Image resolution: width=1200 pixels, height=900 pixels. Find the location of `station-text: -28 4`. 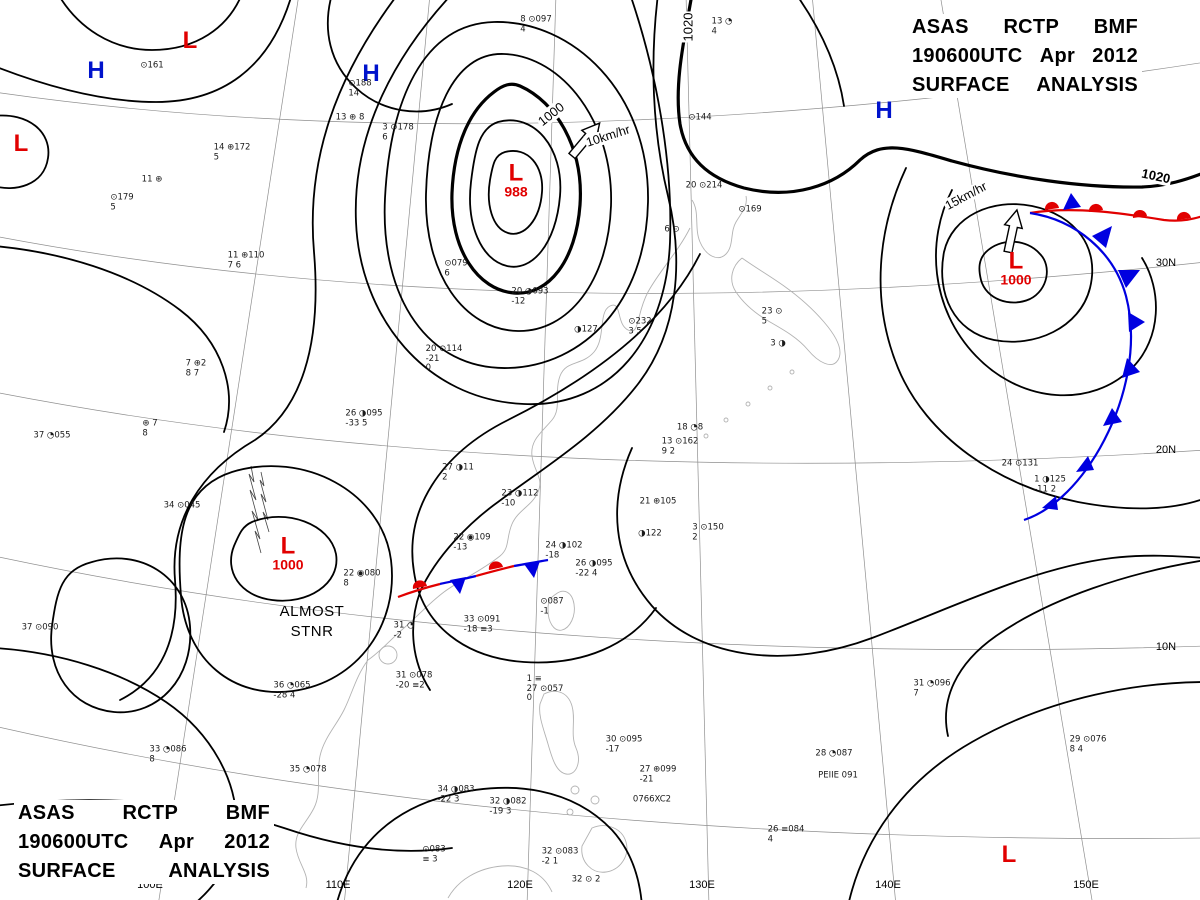

station-text: -28 4 is located at coordinates (284, 694).